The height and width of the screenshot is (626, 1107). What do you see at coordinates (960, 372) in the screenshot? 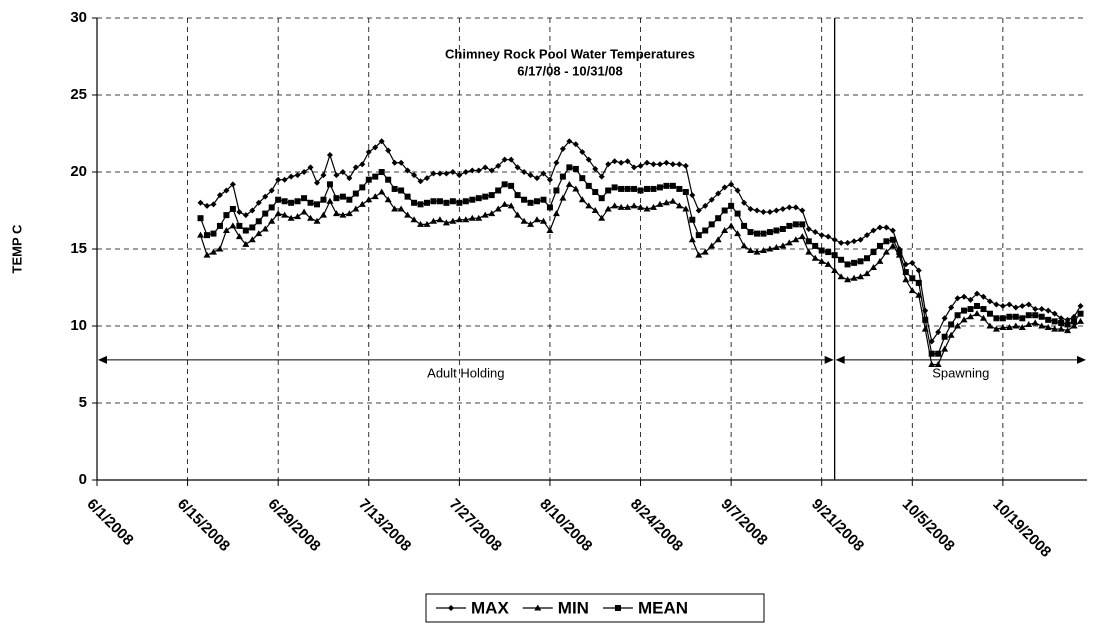
I see `period-label: Spawning` at bounding box center [960, 372].